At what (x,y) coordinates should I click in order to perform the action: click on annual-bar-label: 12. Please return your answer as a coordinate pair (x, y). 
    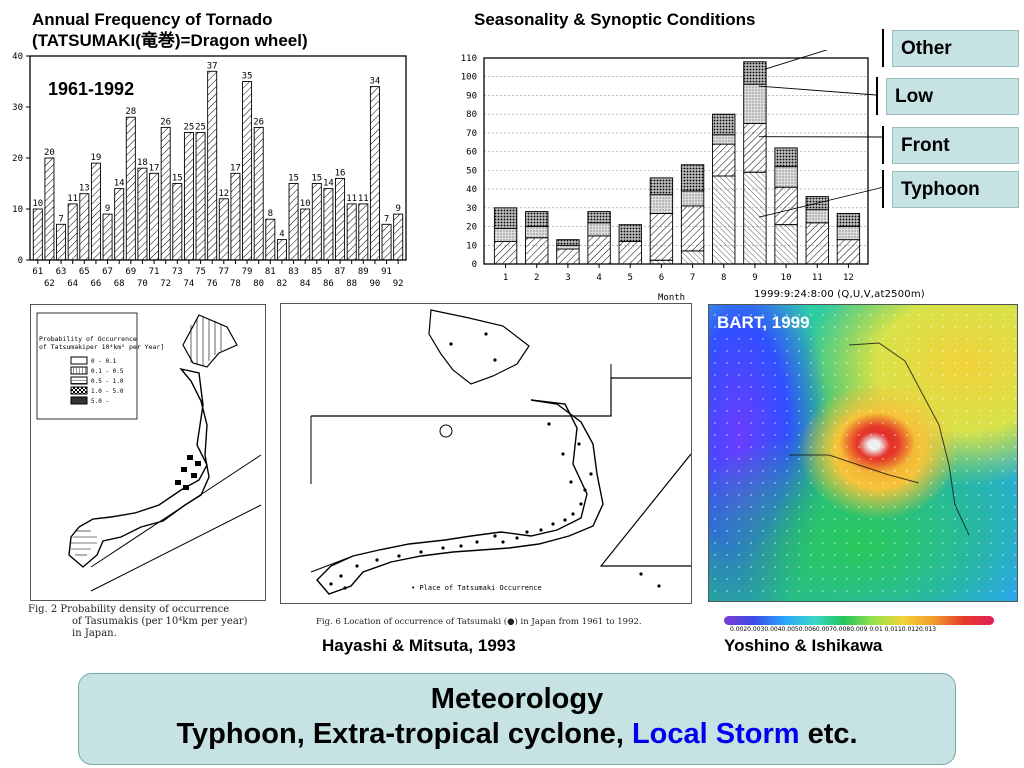
    Looking at the image, I should click on (223, 194).